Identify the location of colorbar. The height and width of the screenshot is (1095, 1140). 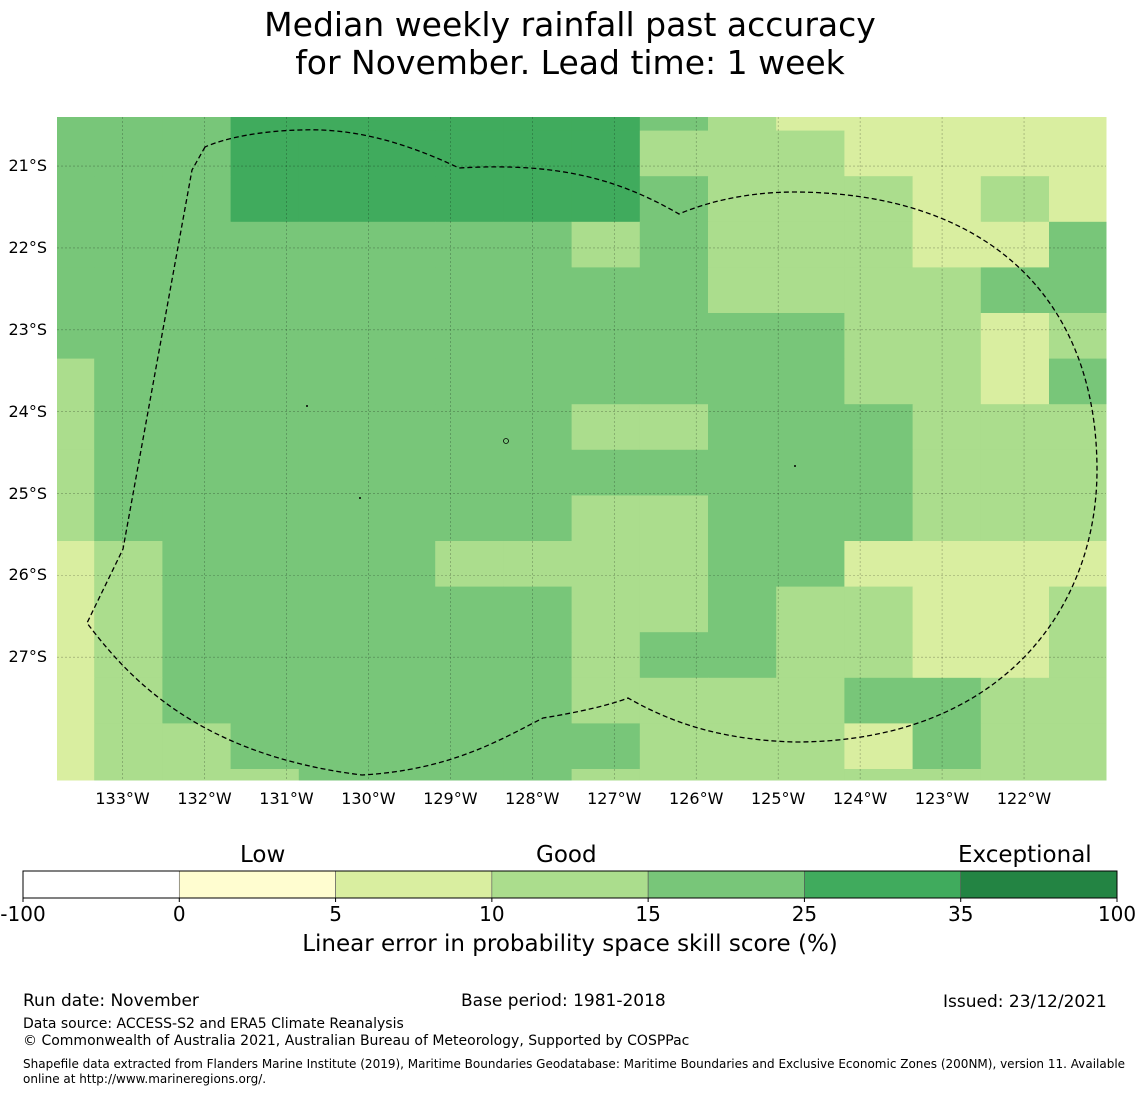
(570, 886).